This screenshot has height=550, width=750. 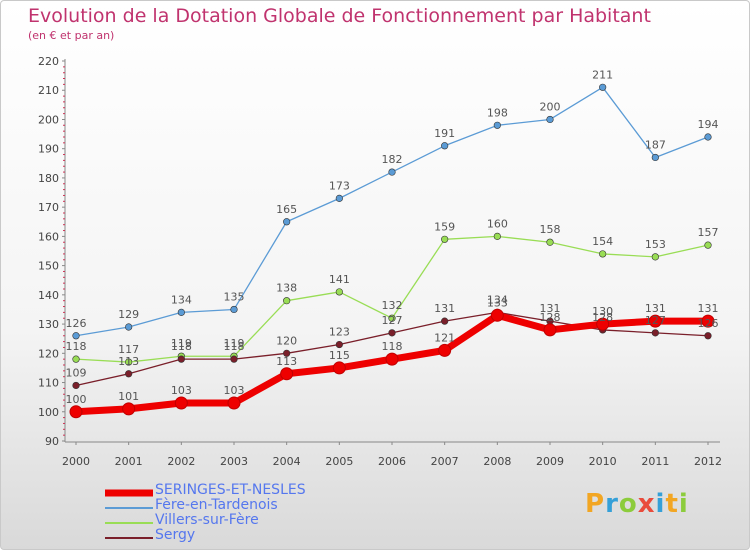 I want to click on x-tick-label: 2007, so click(x=445, y=461).